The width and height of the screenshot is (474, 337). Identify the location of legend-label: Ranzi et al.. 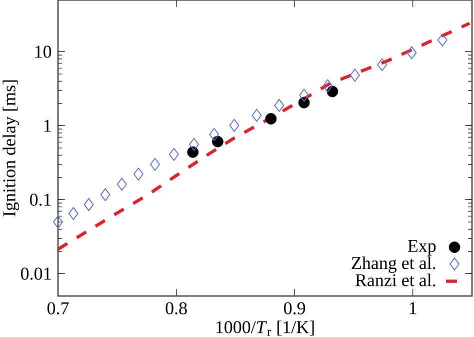
(395, 280).